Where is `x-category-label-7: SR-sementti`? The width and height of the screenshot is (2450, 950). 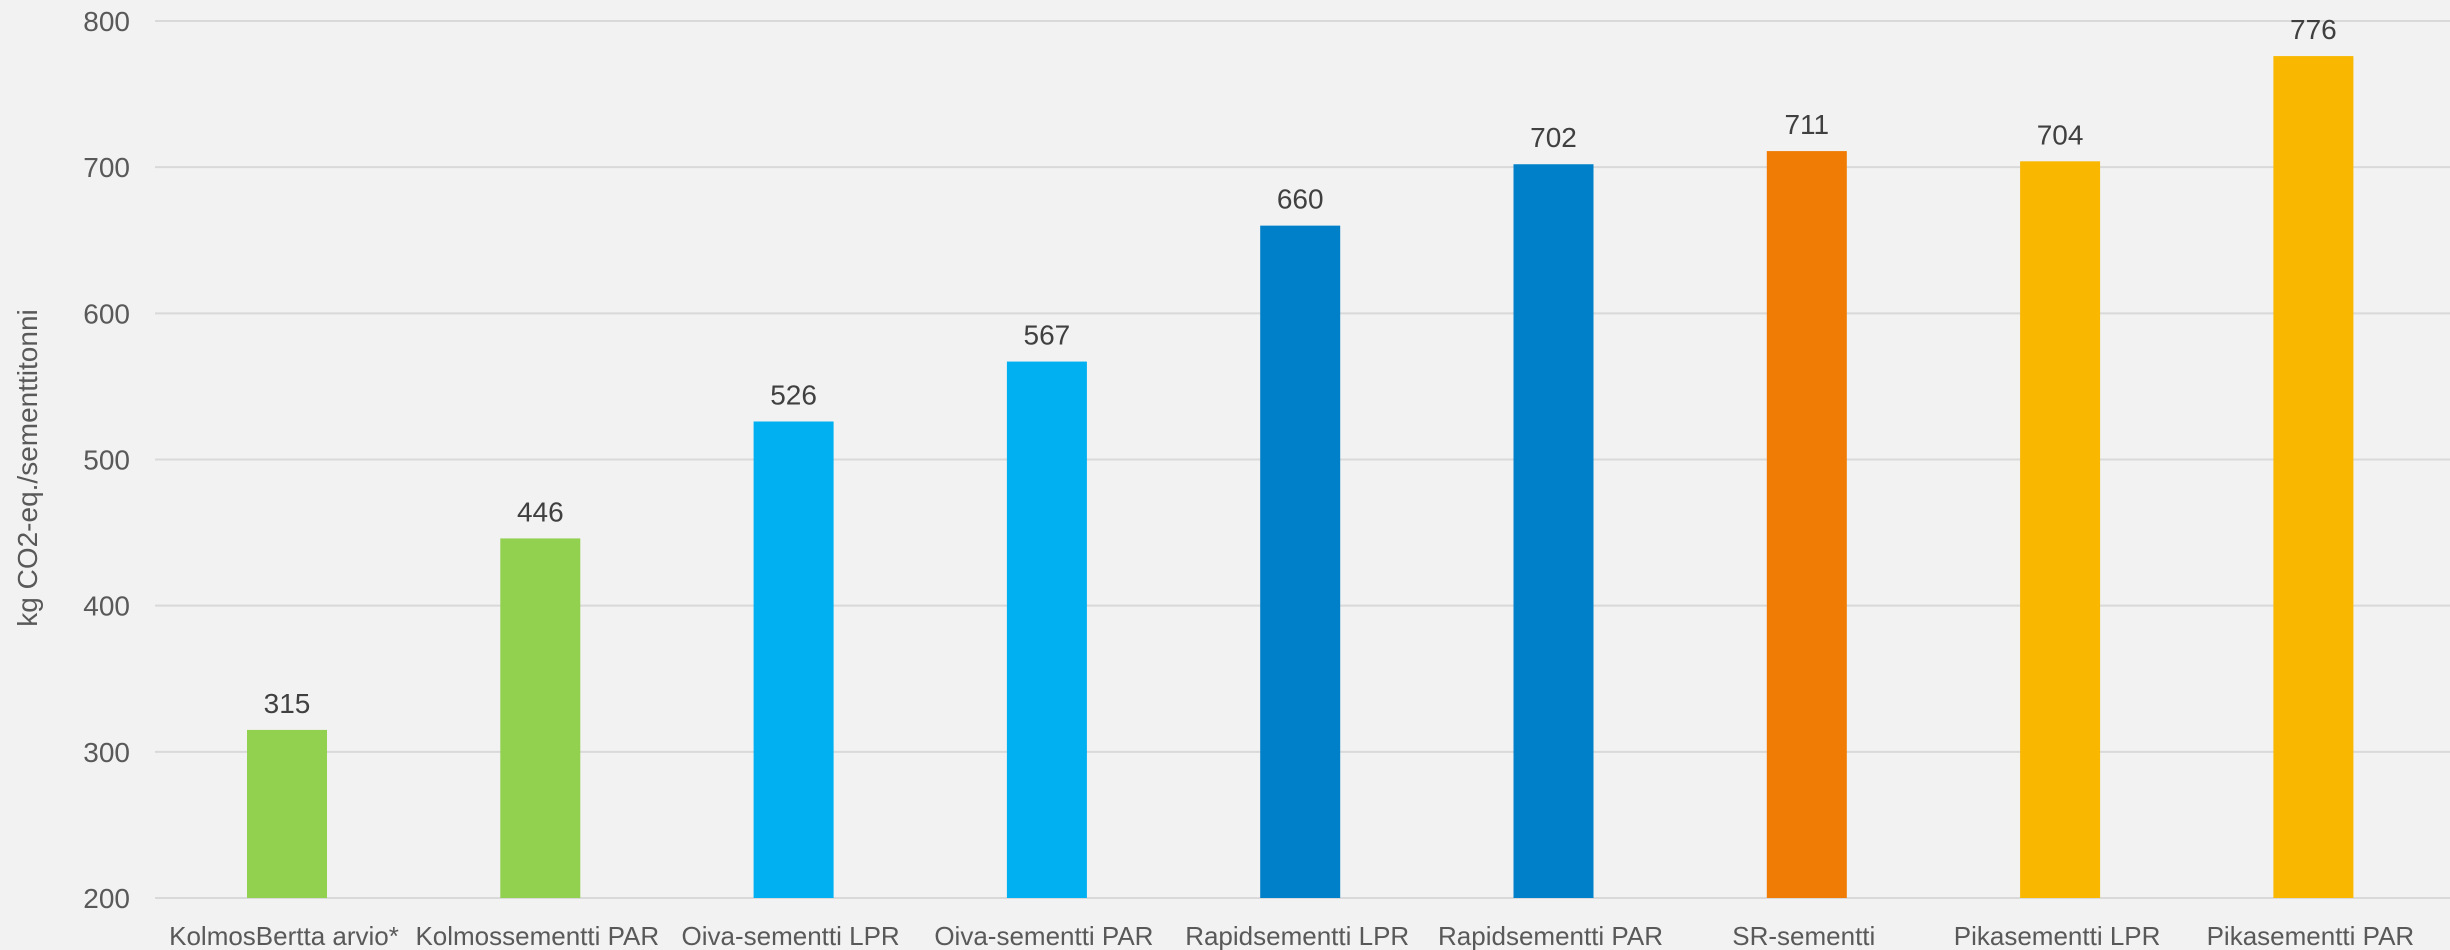 x-category-label-7: SR-sementti is located at coordinates (1803, 935).